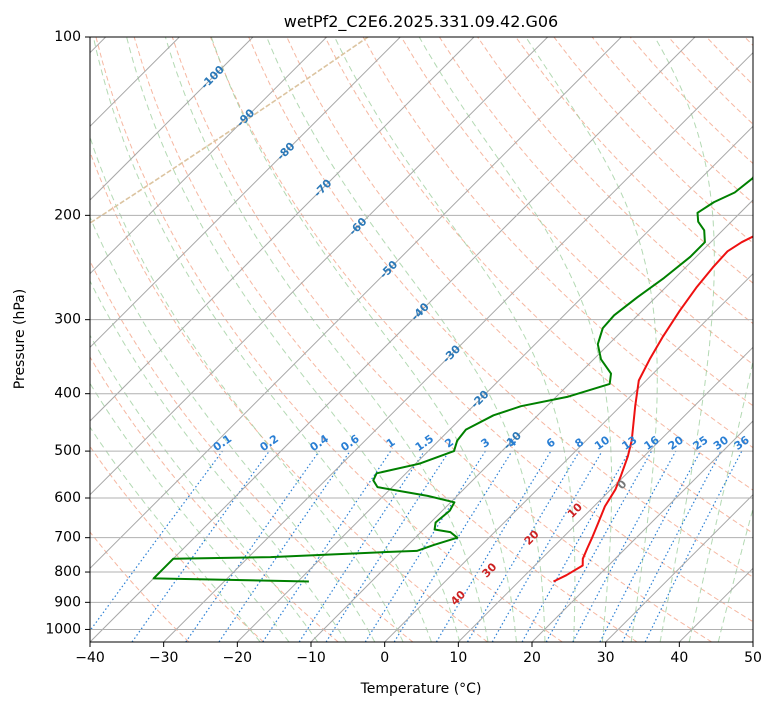  Describe the element at coordinates (164, 658) in the screenshot. I see `x-tick-label: −30` at that location.